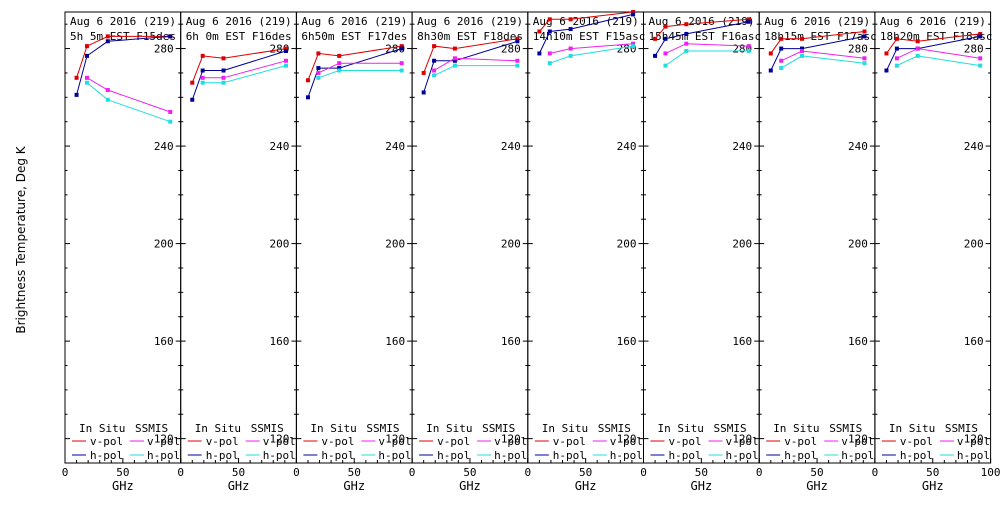  I want to click on panel-8-title-date: Aug 6 2016 (219), so click(933, 21).